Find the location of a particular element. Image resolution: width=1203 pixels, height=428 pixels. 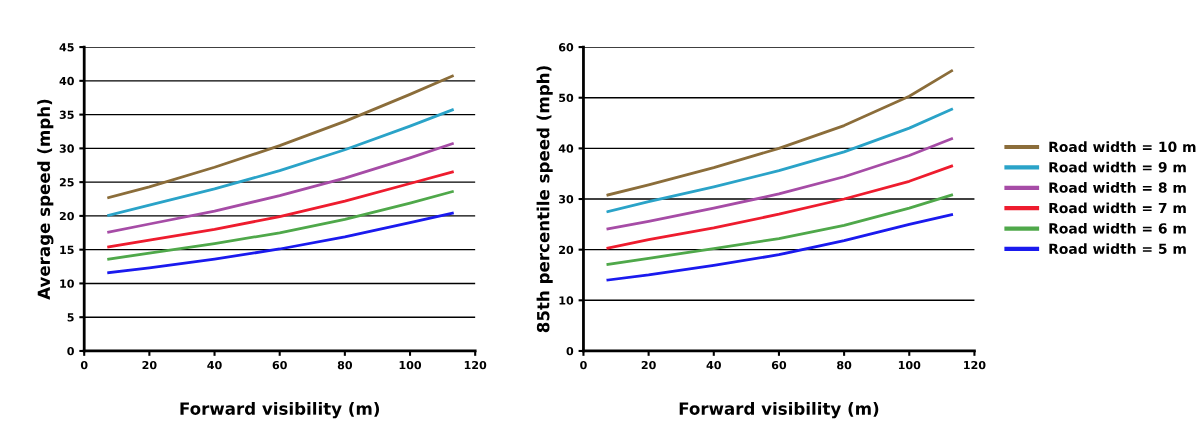

y-axis-title: 85th percentile speed (mph) is located at coordinates (544, 199).